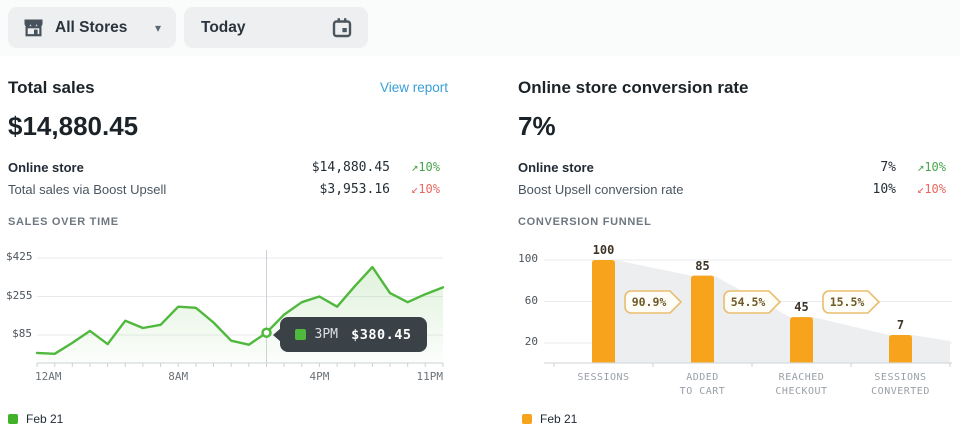 The width and height of the screenshot is (960, 431). I want to click on y-axis-label: $425, so click(19, 256).